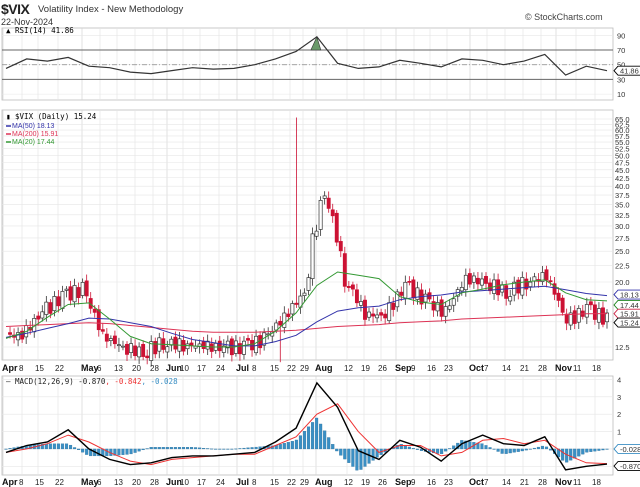 The image size is (640, 487). I want to click on price-y-tick: 27.5, so click(622, 238).